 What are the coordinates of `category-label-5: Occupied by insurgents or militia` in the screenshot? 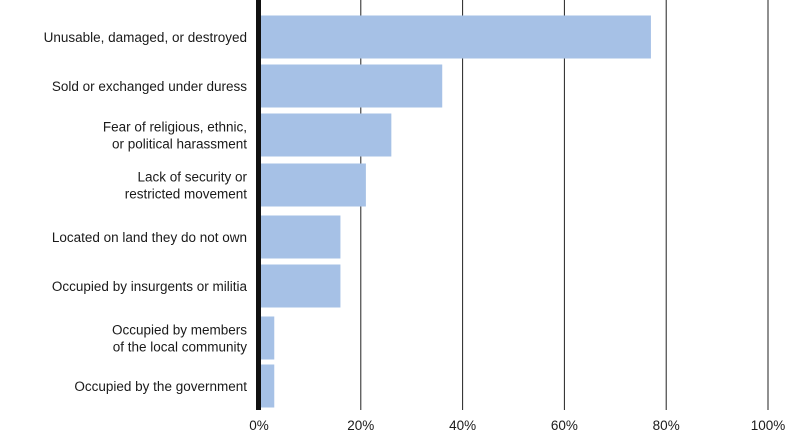 It's located at (150, 286).